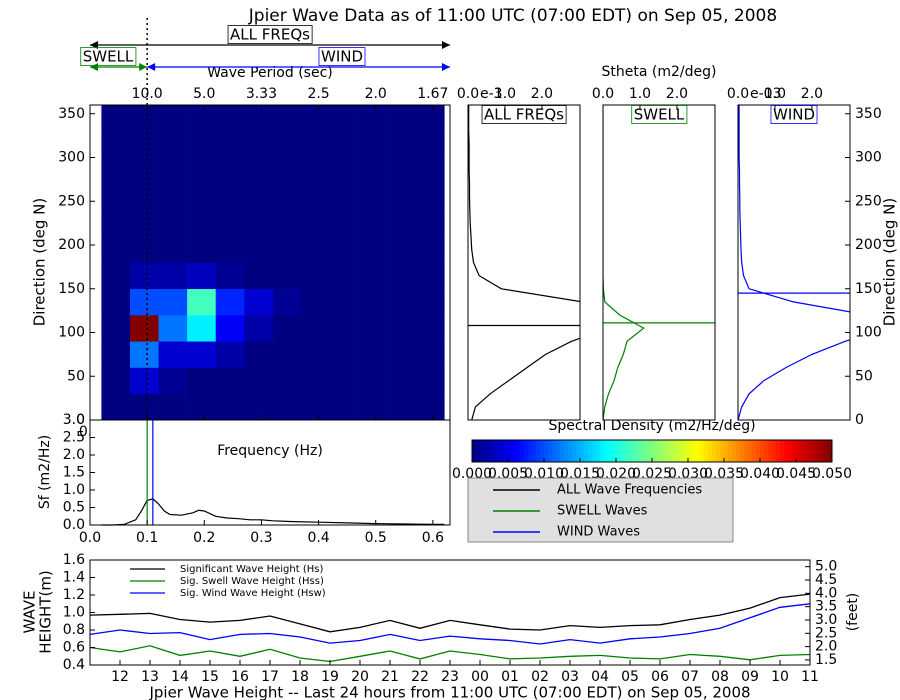  I want to click on x-tick-label: 04, so click(600, 677).